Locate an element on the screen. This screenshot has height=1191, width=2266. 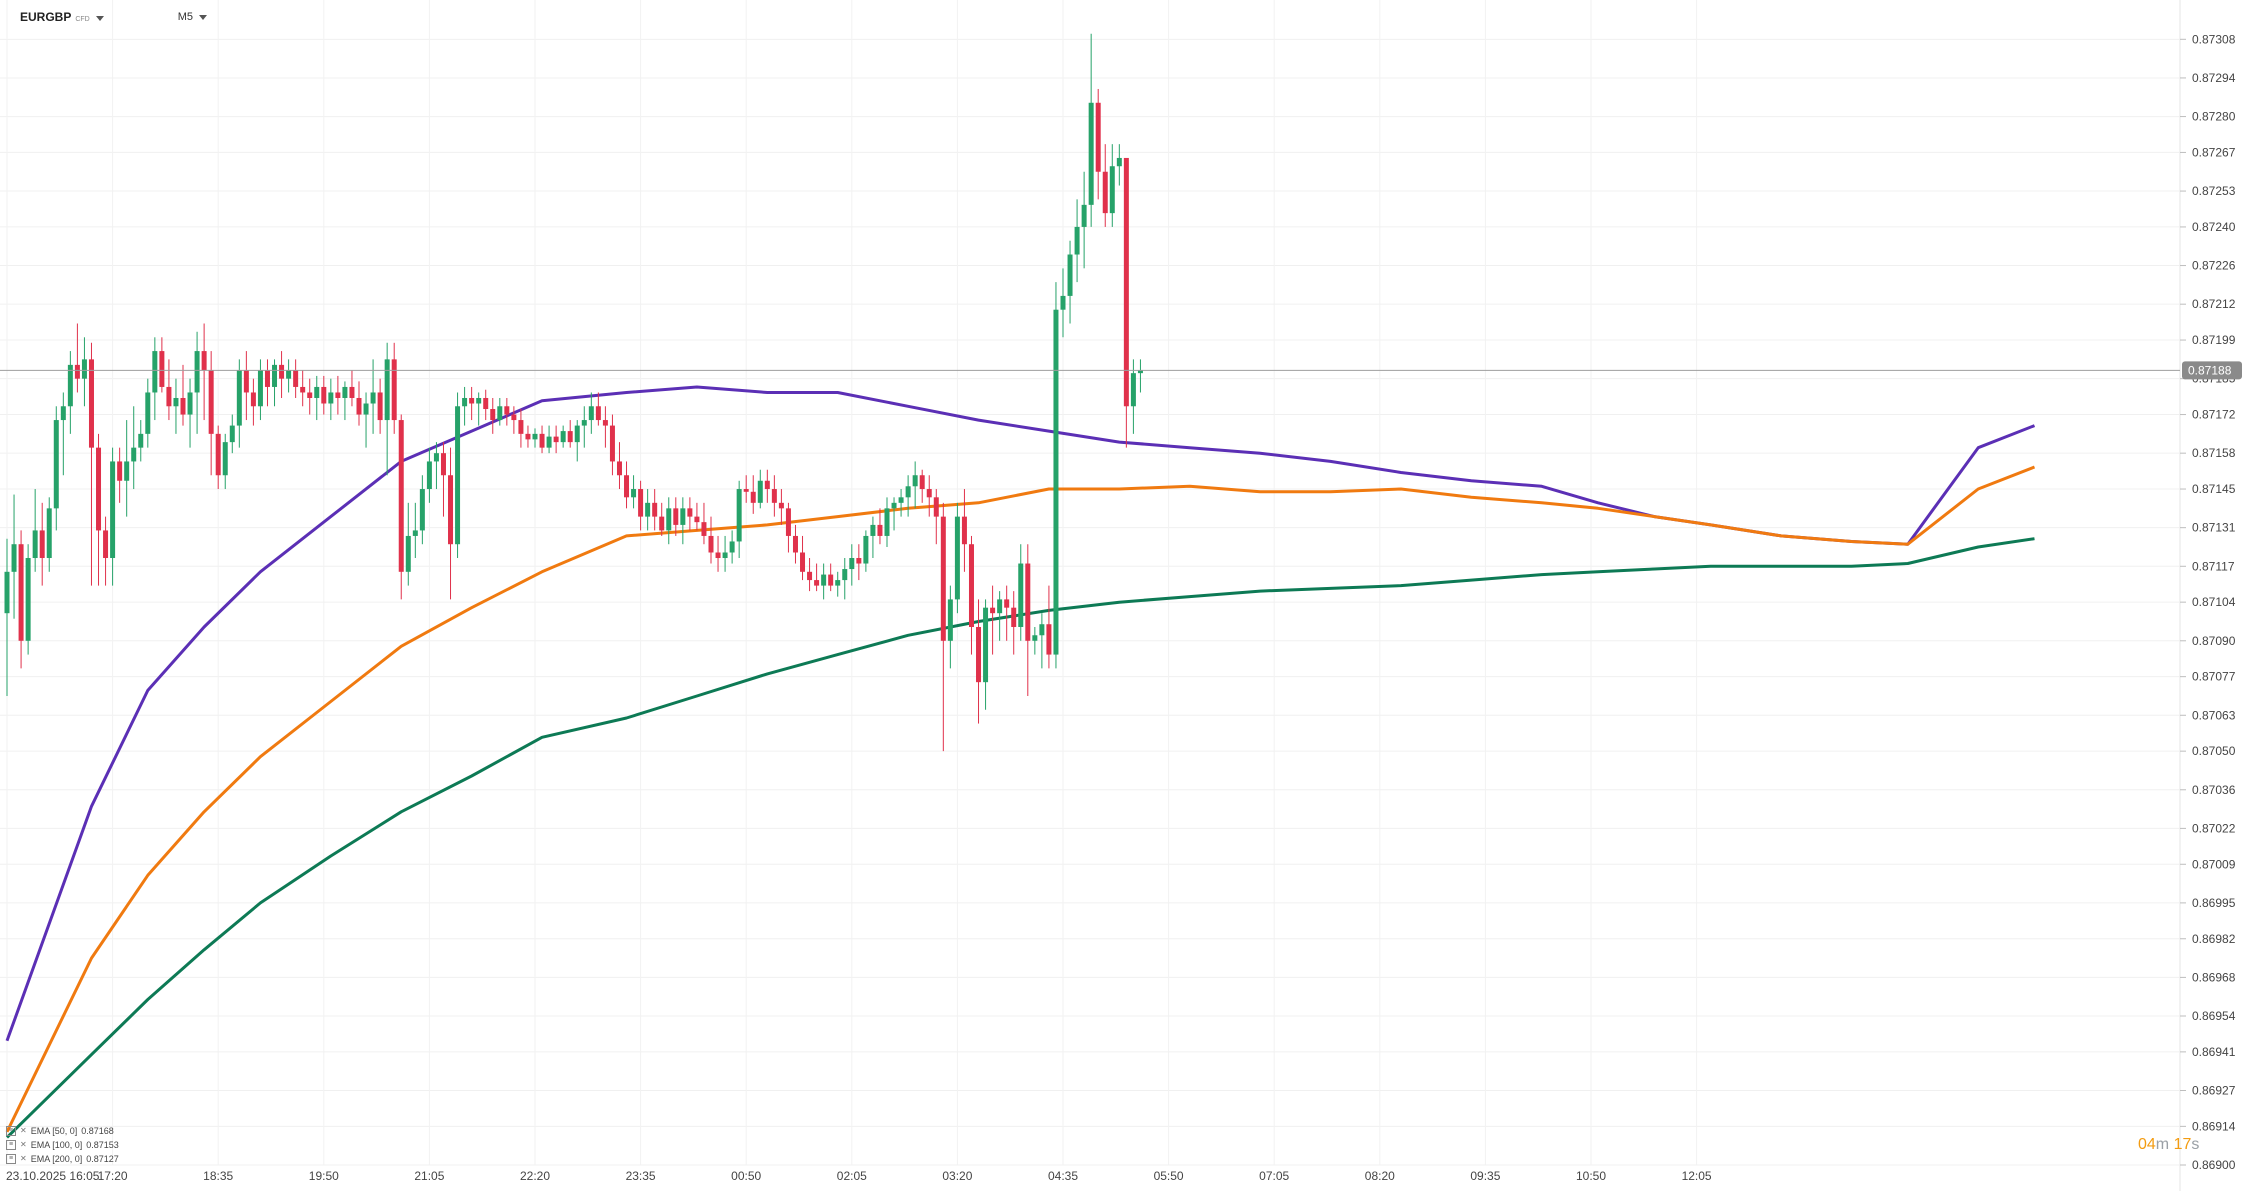
chart-header: EURGBP CFD M5 is located at coordinates (114, 17).